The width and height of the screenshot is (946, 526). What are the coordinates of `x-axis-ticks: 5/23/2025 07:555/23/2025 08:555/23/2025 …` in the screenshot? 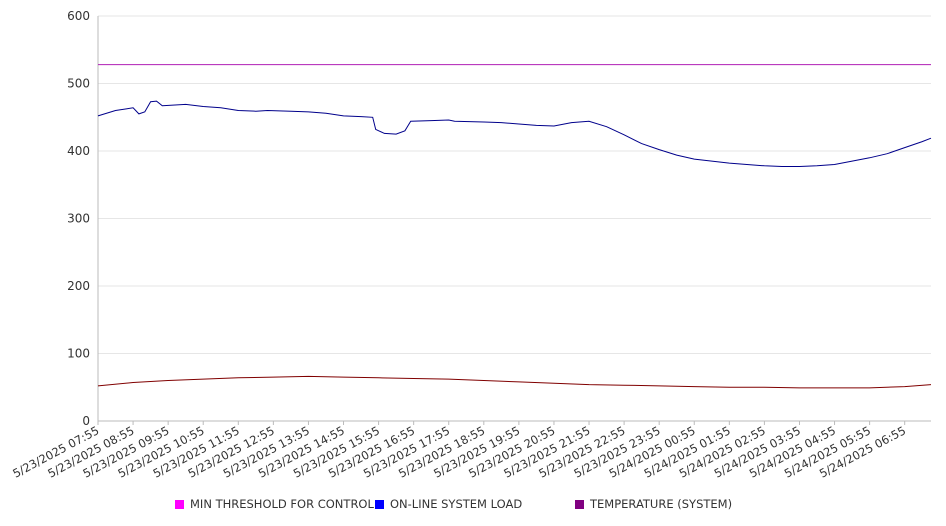 It's located at (459, 451).